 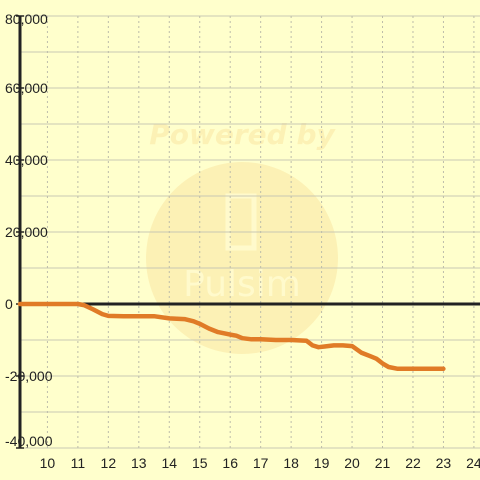 What do you see at coordinates (9, 304) in the screenshot?
I see `y-tick-label: 0` at bounding box center [9, 304].